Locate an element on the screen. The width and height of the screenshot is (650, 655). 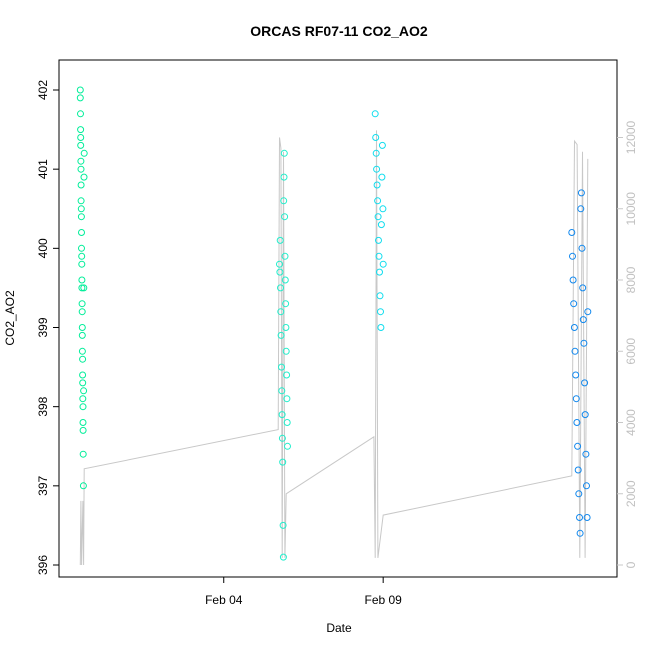
chart-title: ORCAS RF07-11 CO2_AO2 is located at coordinates (339, 31).